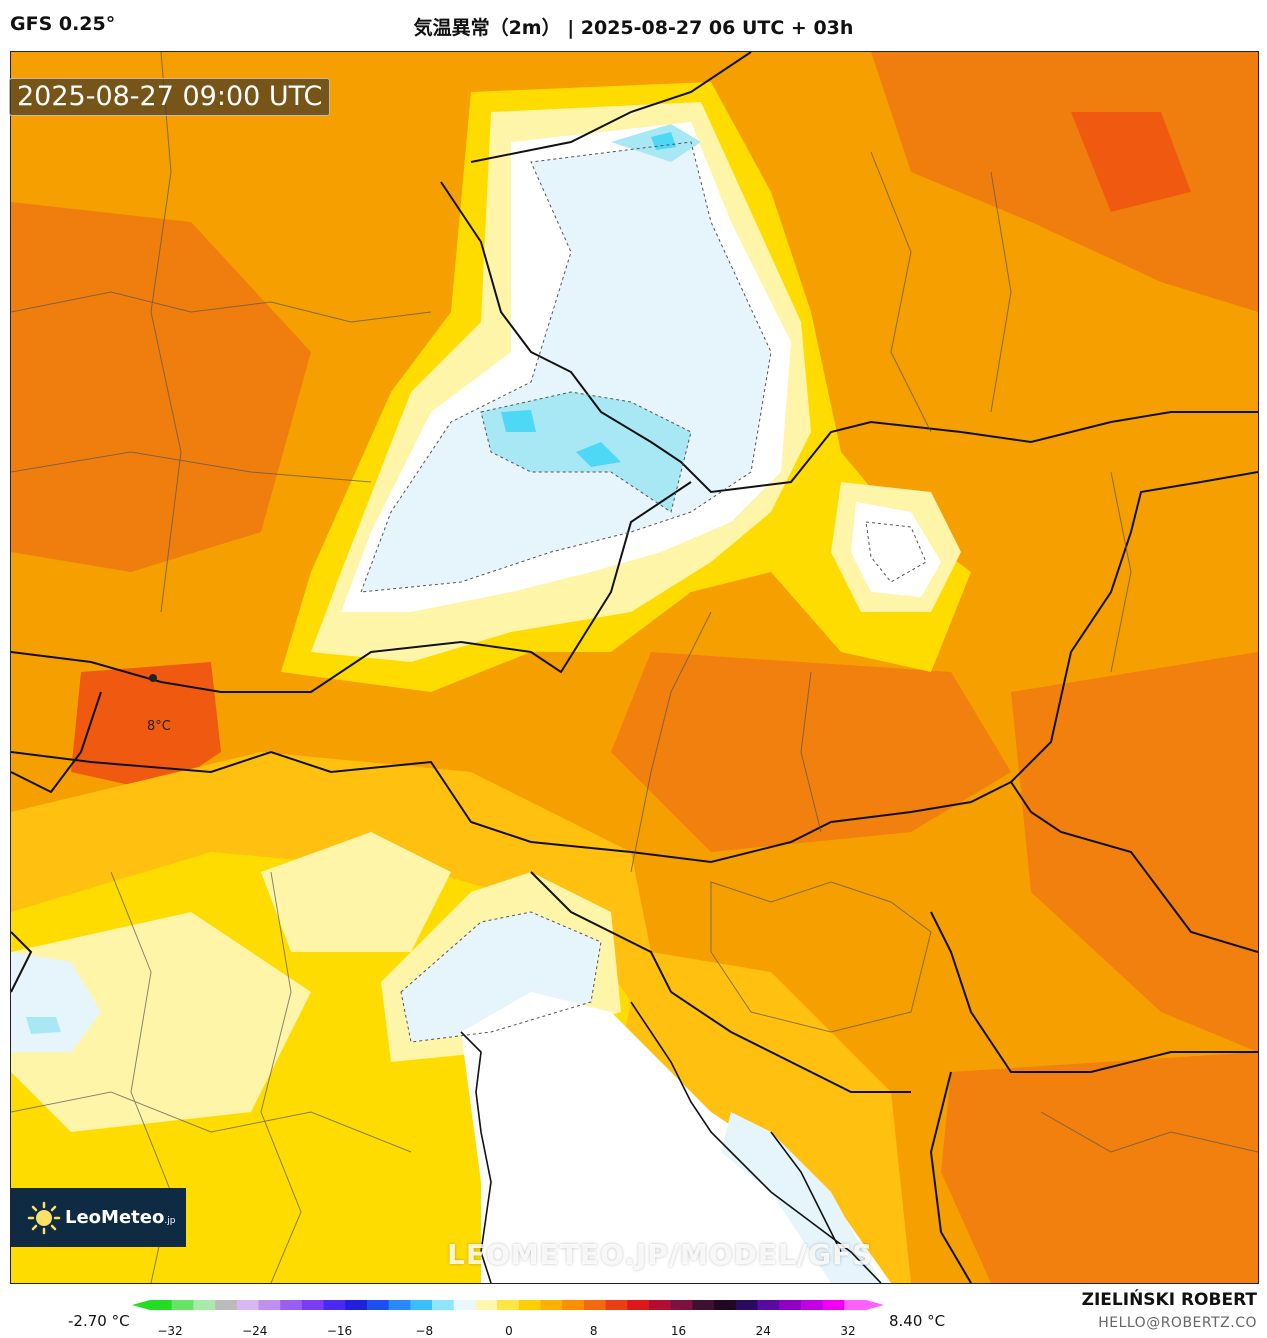 This screenshot has height=1338, width=1267. I want to click on model-label: GFS 0.25°, so click(63, 24).